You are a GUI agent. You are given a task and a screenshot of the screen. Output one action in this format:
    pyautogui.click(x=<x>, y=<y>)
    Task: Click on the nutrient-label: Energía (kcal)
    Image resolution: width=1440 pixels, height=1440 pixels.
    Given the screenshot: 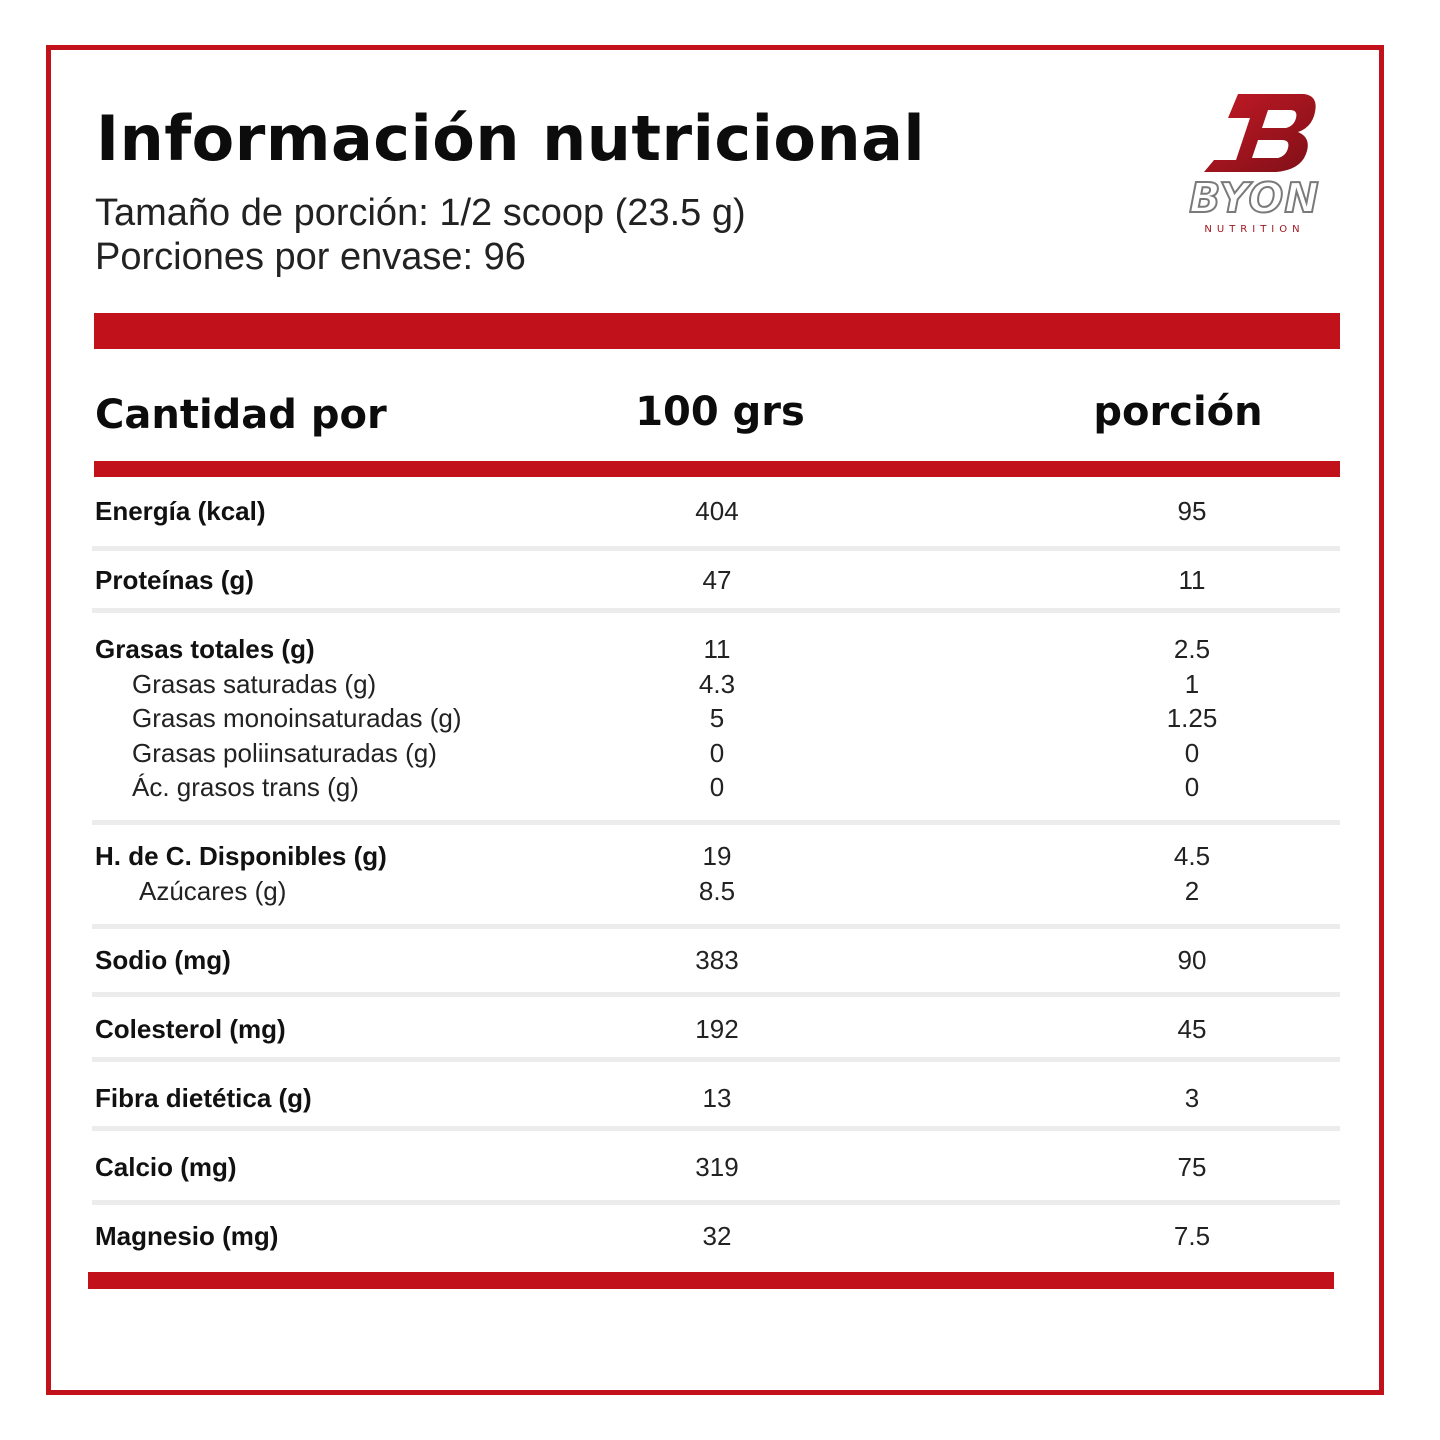 What is the action you would take?
    pyautogui.click(x=180, y=511)
    